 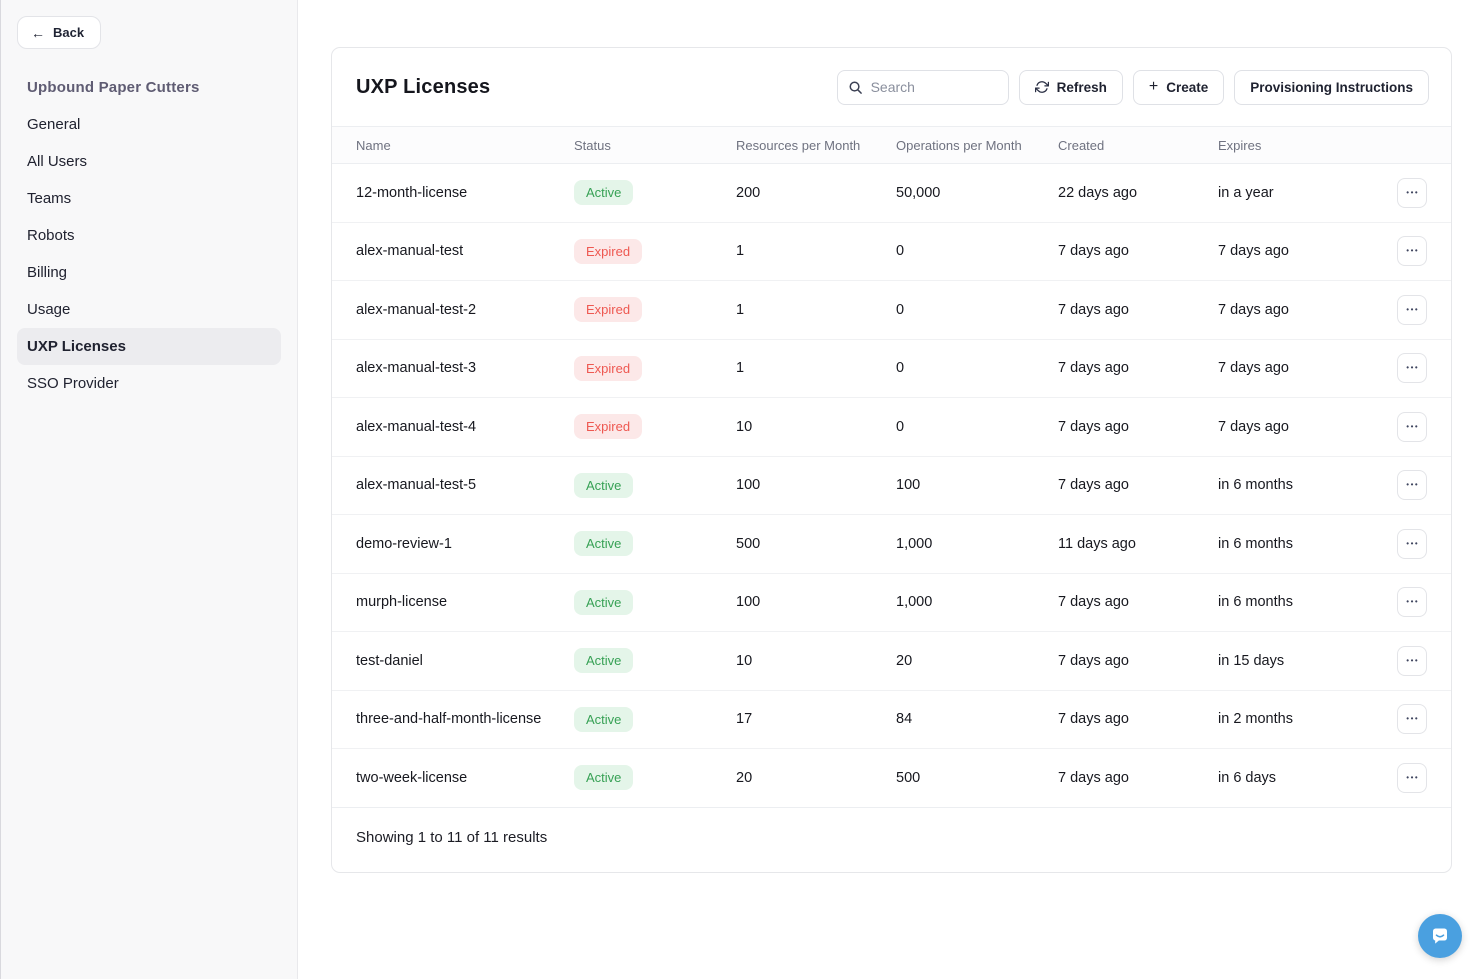 What do you see at coordinates (1097, 543) in the screenshot?
I see `created-relative-time: 11 days ago` at bounding box center [1097, 543].